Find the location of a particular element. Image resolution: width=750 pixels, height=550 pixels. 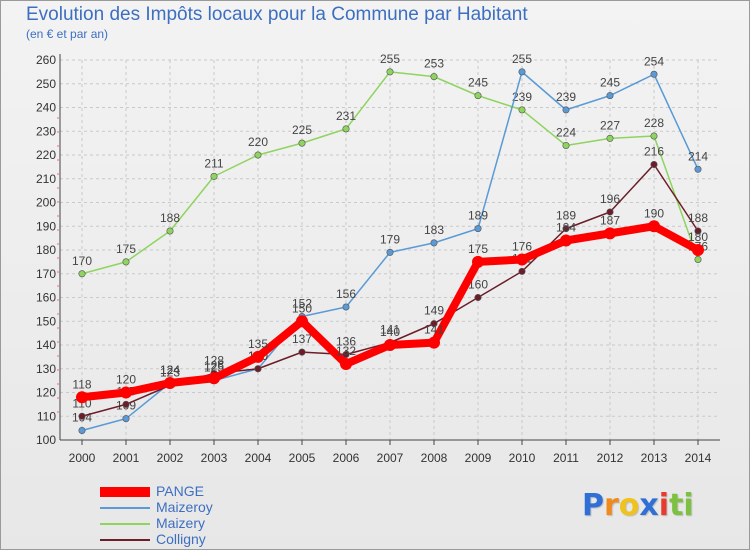

data-label-maizeroy: 156 is located at coordinates (346, 294).